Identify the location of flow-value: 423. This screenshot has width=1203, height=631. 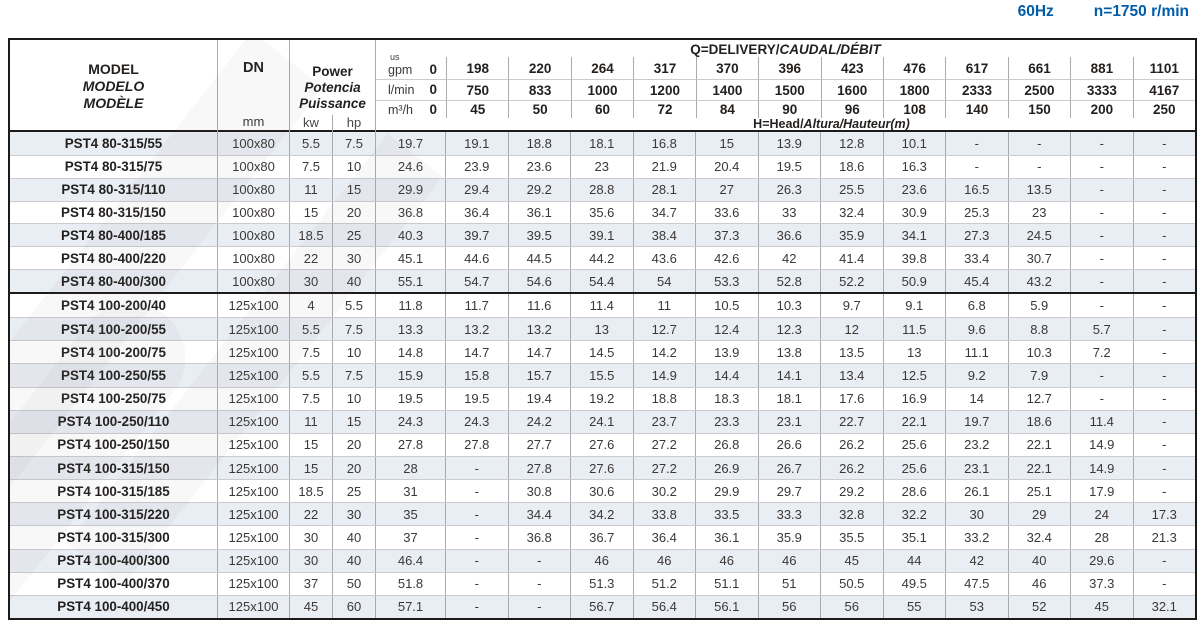
(851, 68).